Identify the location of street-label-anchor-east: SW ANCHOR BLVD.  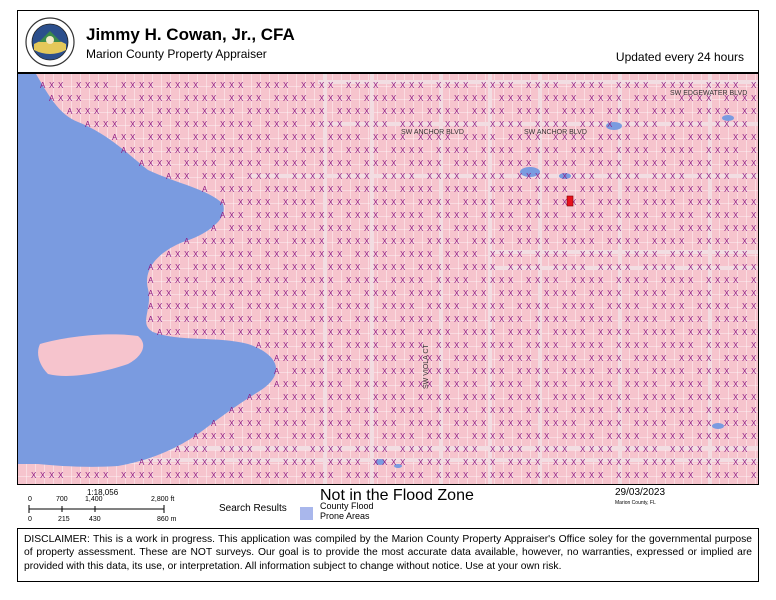
(555, 132).